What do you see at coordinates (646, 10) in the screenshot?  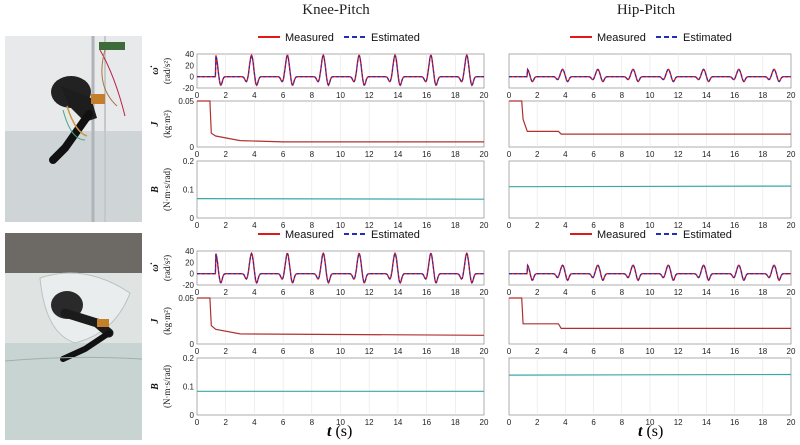 I see `column-title-hip: Hip-Pitch` at bounding box center [646, 10].